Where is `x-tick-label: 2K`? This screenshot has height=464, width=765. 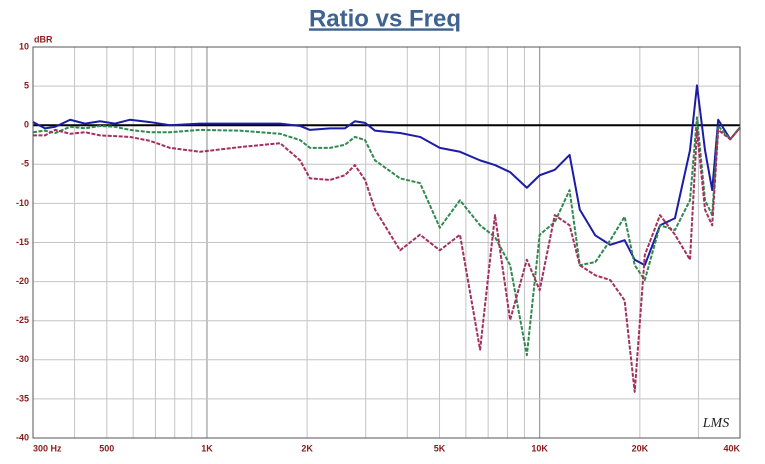 x-tick-label: 2K is located at coordinates (307, 448).